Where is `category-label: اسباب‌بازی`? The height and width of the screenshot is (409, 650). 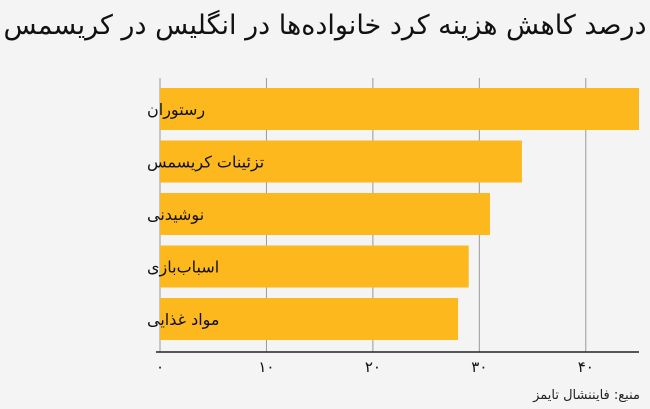
category-label: اسباب‌بازی is located at coordinates (183, 268).